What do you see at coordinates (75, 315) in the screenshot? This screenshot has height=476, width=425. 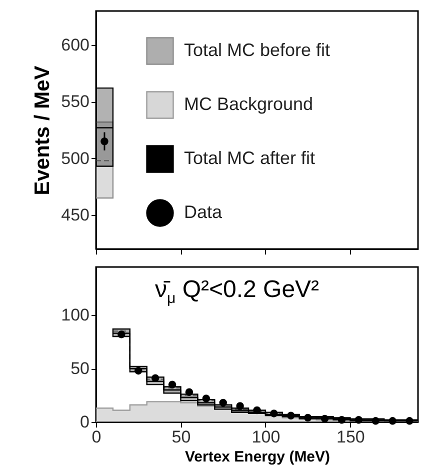 I see `y-tick-label: 100` at bounding box center [75, 315].